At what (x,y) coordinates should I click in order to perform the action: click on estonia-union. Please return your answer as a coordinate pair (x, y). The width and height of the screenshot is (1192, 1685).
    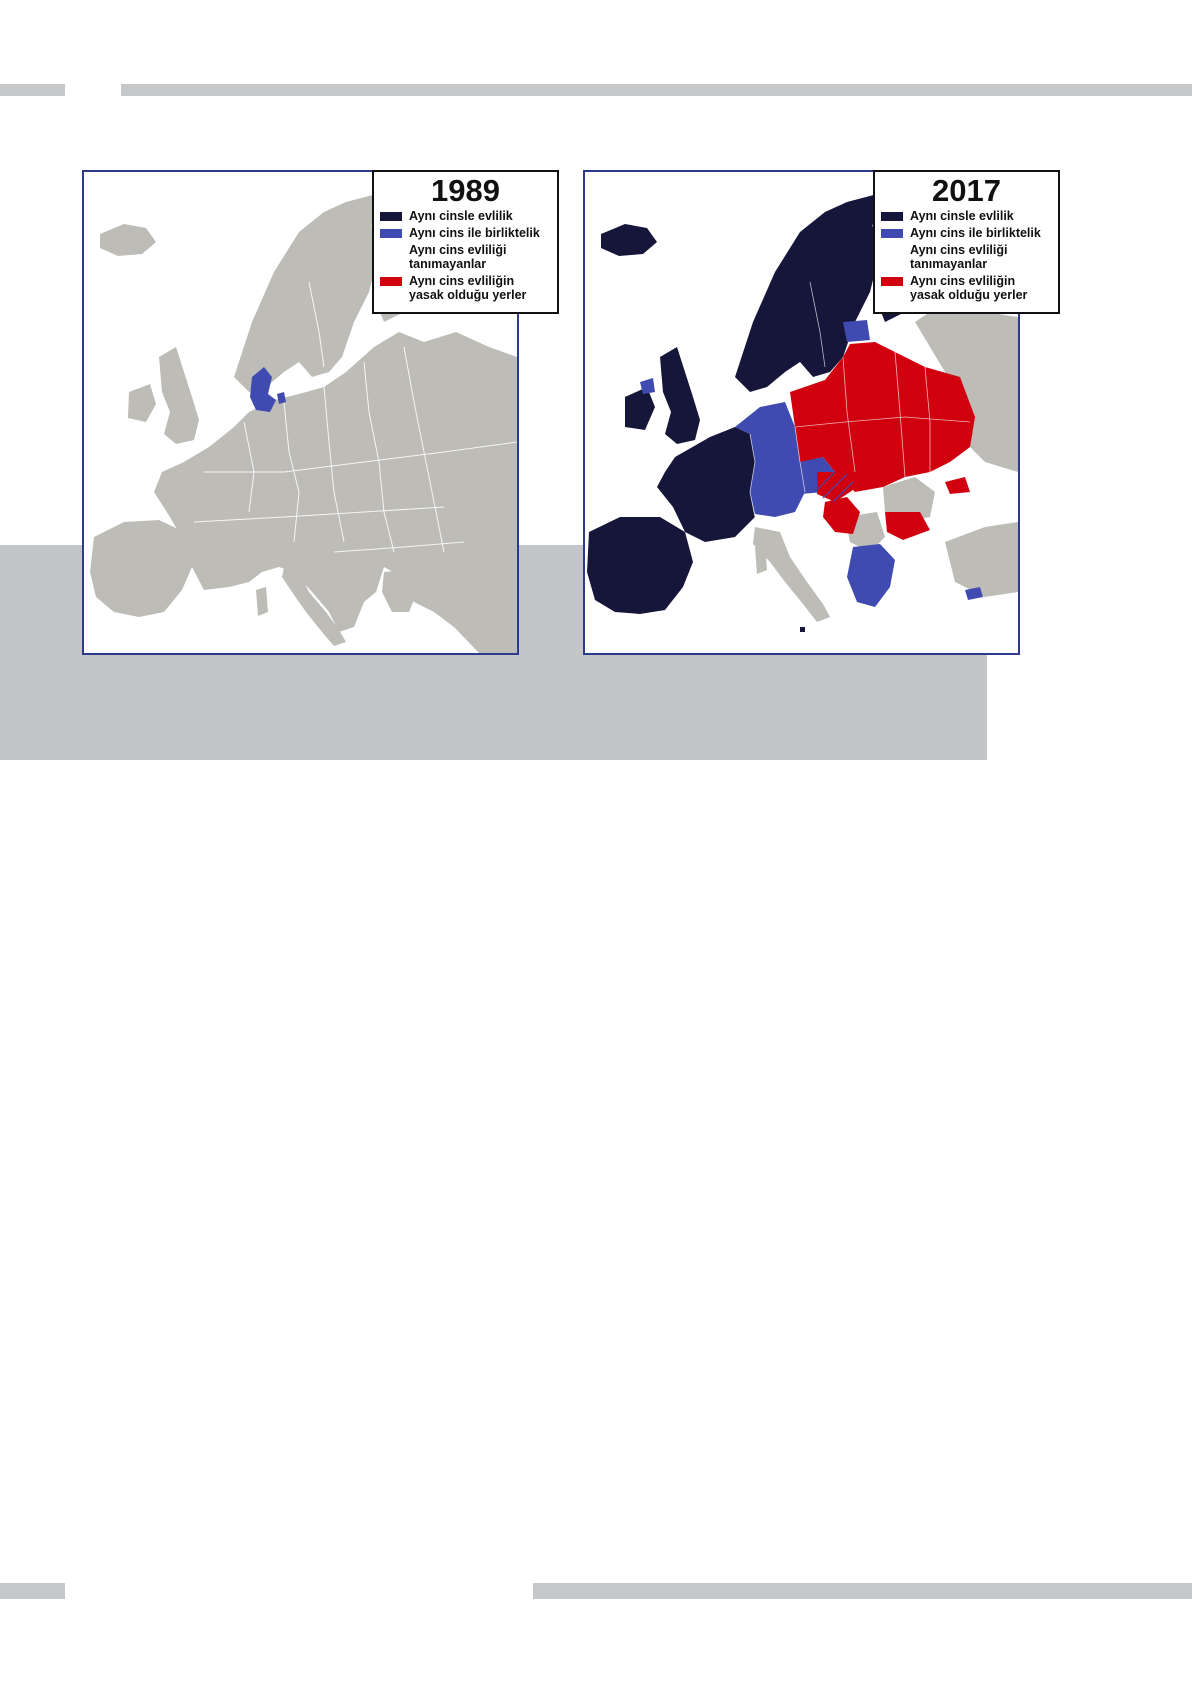
    Looking at the image, I should click on (856, 331).